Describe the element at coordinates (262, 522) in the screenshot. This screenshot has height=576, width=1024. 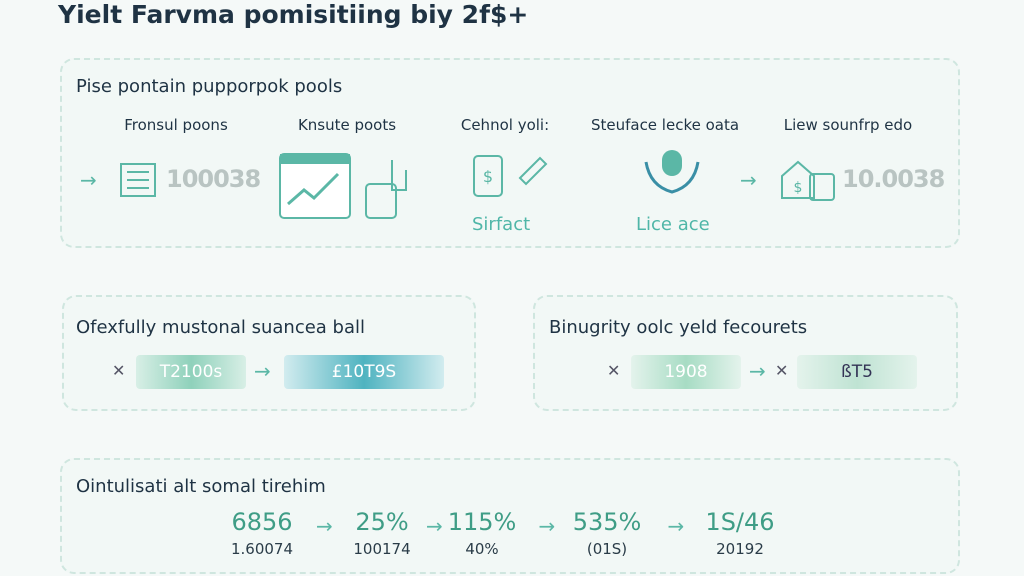
I see `stat-value: 6856` at that location.